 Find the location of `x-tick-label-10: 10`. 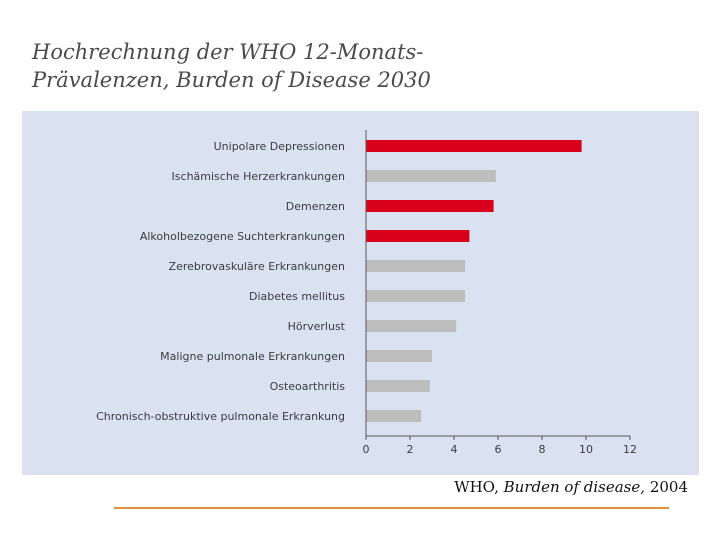

x-tick-label-10: 10 is located at coordinates (586, 449).